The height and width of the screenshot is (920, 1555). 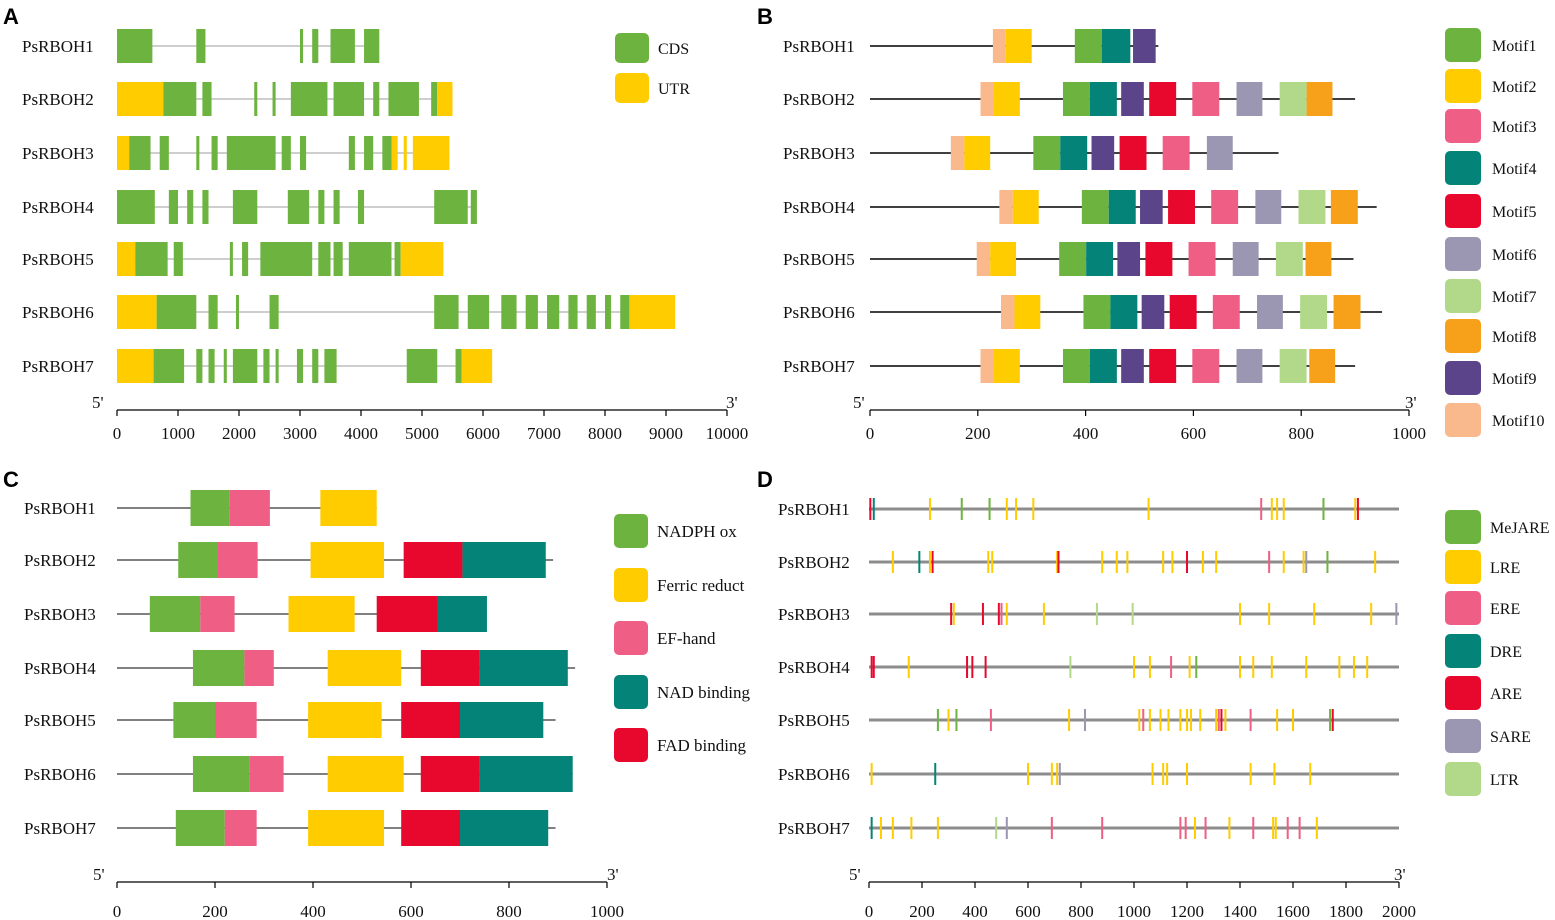 What do you see at coordinates (632, 48) in the screenshot?
I see `legend-swatch-cds` at bounding box center [632, 48].